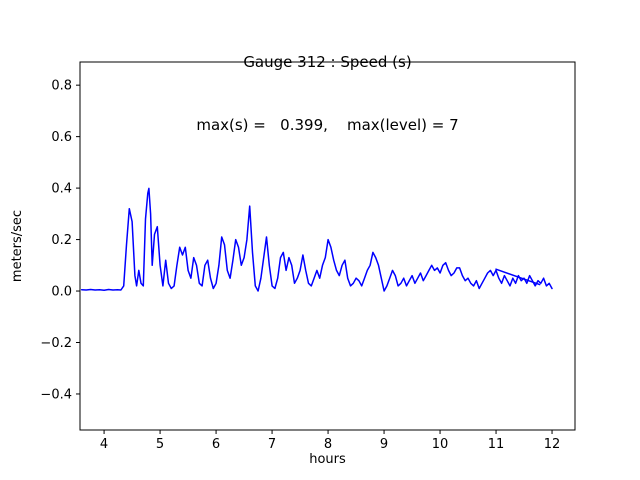  What do you see at coordinates (440, 444) in the screenshot?
I see `x-tick-label: 10` at bounding box center [440, 444].